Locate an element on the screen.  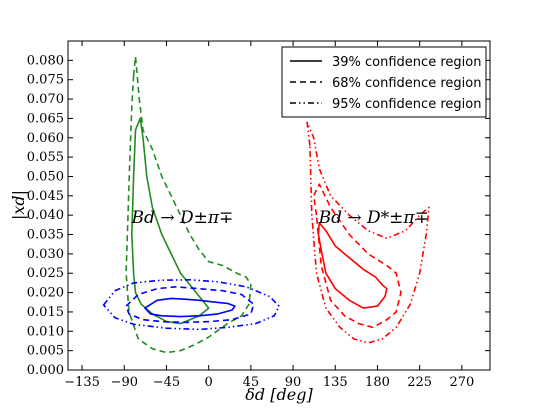
x-tick-label: −45 is located at coordinates (166, 382).